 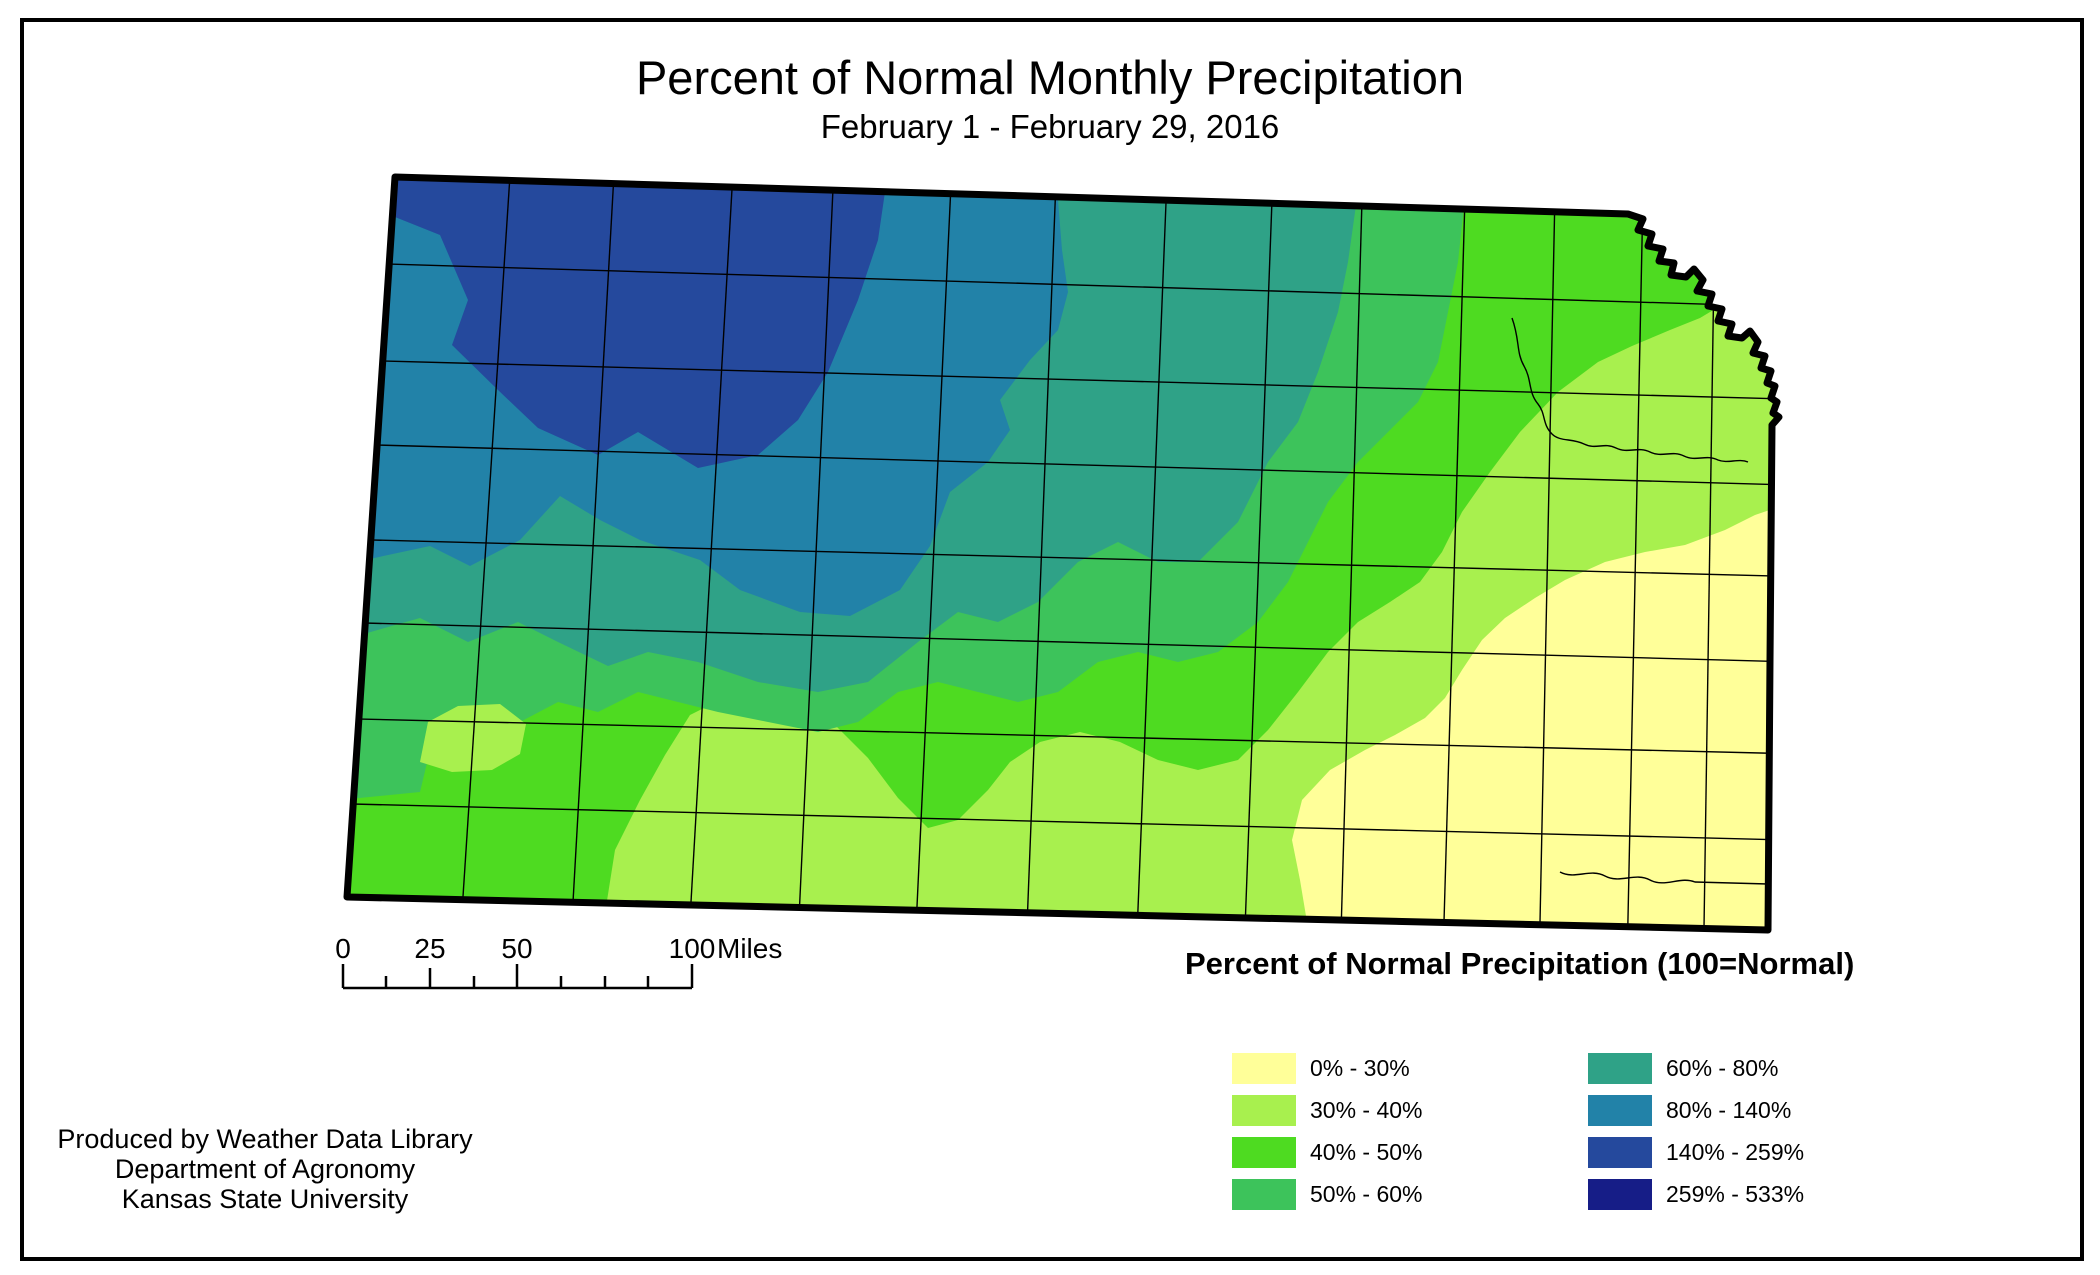 I want to click on scale-bar, so click(x=517, y=977).